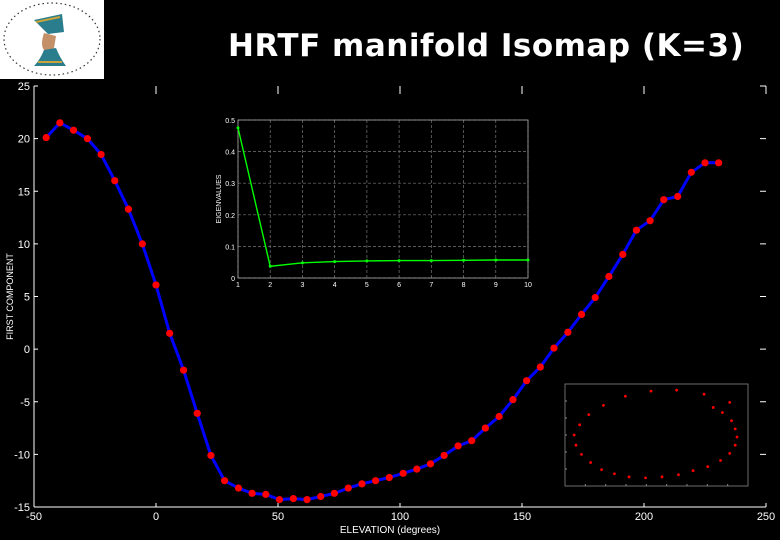 The image size is (780, 540). What do you see at coordinates (27, 298) in the screenshot?
I see `y-tick-label: 5` at bounding box center [27, 298].